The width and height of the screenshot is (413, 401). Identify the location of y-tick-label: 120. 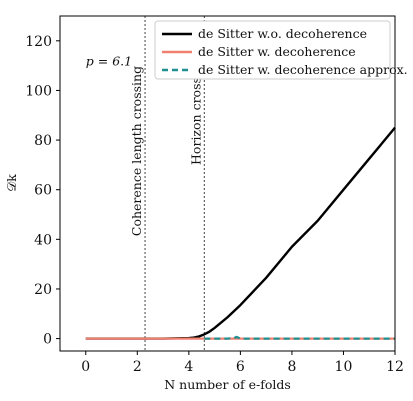
(38, 42).